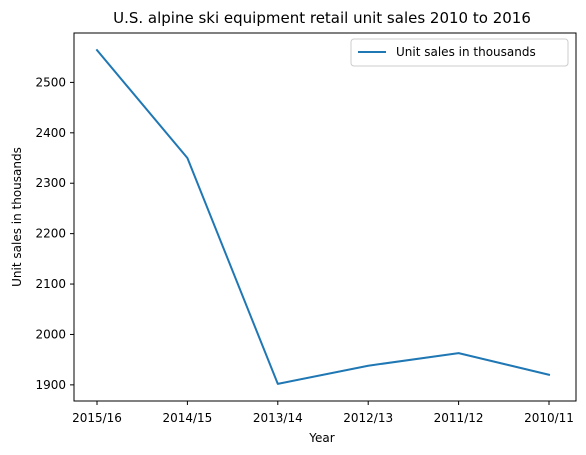 The width and height of the screenshot is (586, 455). I want to click on x-tick-label: 2011/12, so click(459, 418).